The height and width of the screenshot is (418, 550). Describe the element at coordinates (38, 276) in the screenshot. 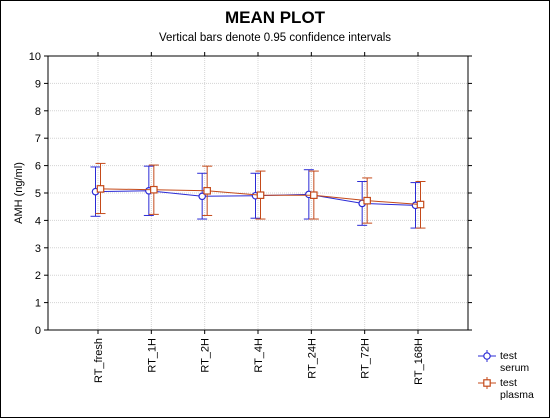

I see `y-tick-label: 2` at that location.